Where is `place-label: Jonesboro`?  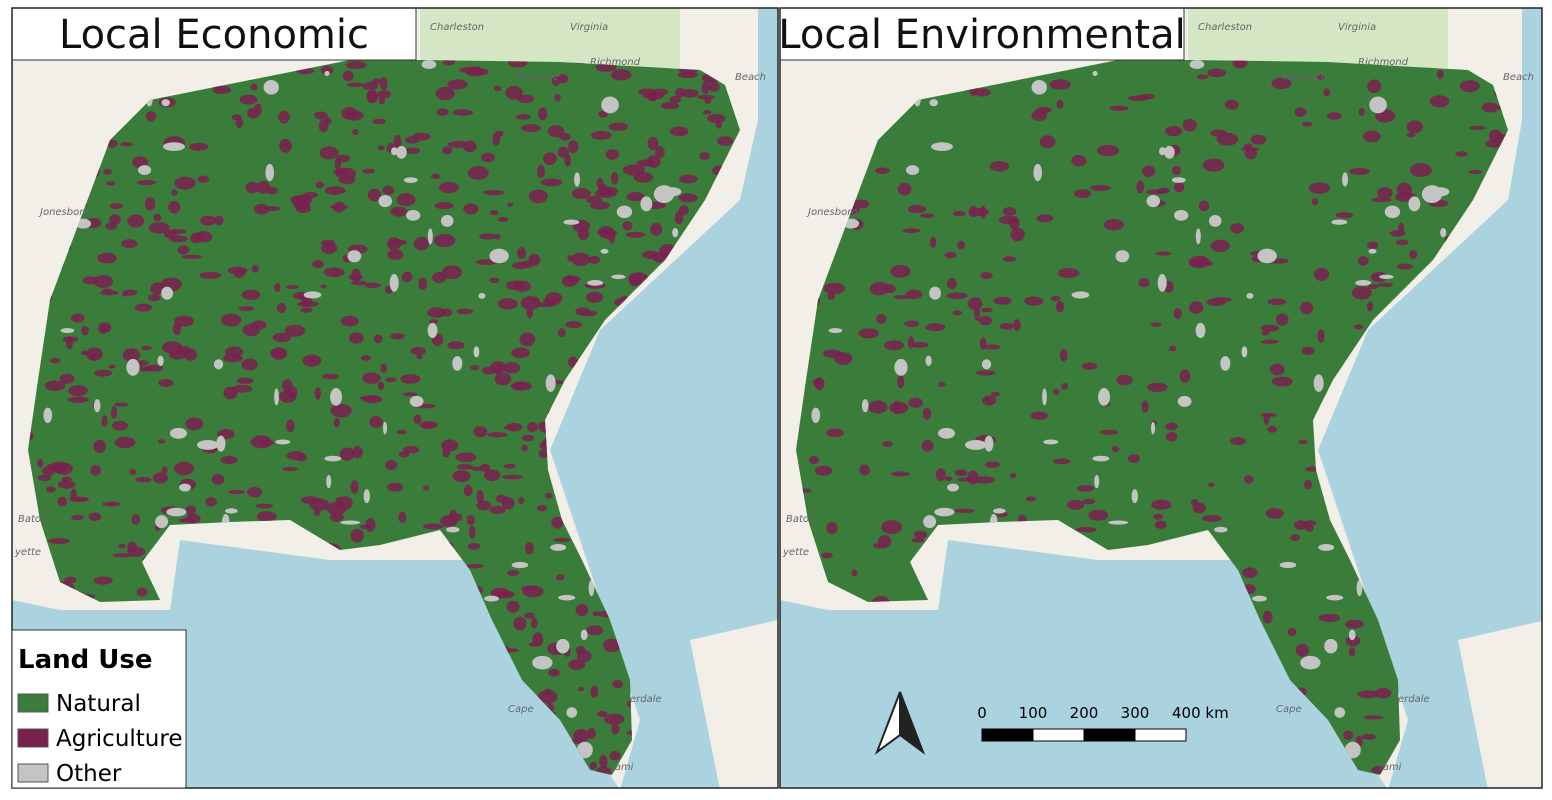 place-label: Jonesboro is located at coordinates (831, 212).